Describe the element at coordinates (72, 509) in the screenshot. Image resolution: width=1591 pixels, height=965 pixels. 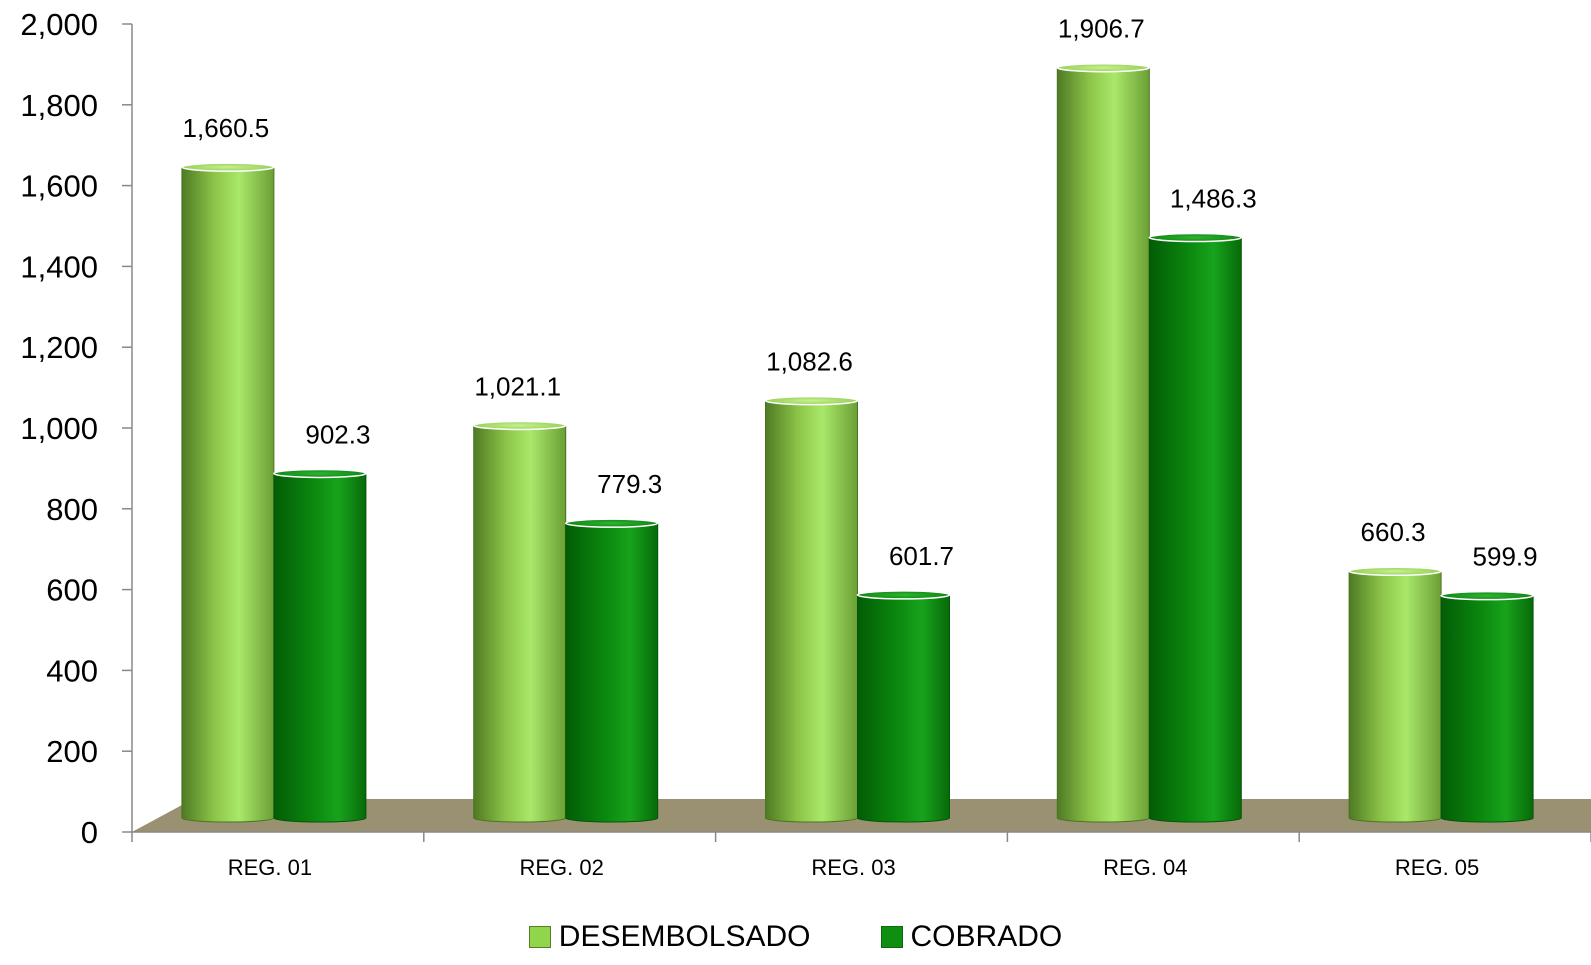
I see `y-tick-label: 800` at that location.